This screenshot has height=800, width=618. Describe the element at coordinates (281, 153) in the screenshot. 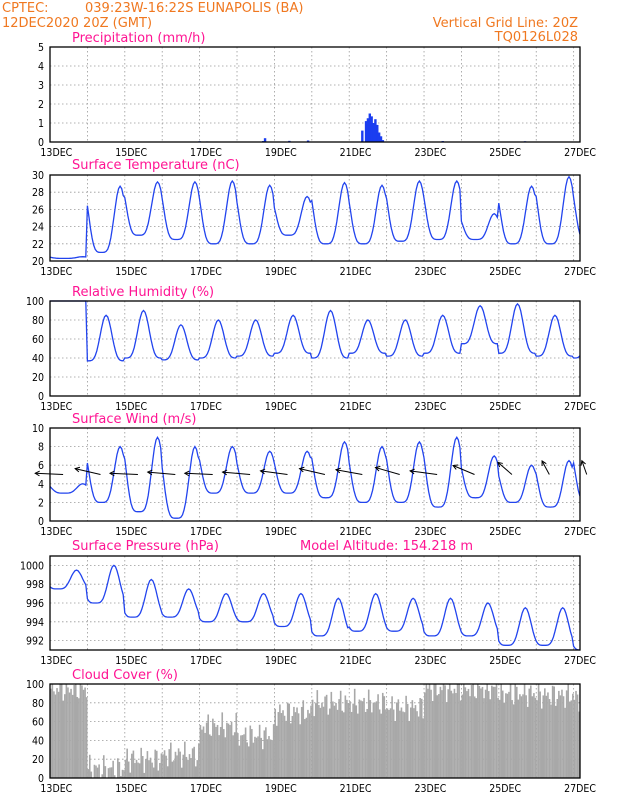

I see `x-tick-label: 19DEC` at that location.